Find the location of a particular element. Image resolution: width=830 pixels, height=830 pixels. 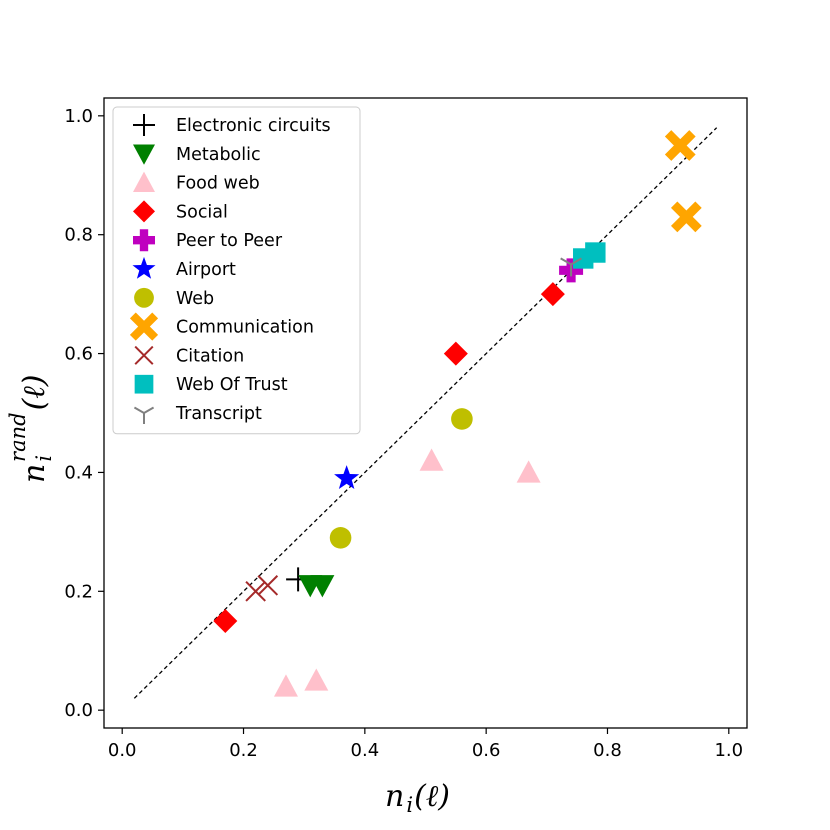

legend-label-social: Social is located at coordinates (202, 212).